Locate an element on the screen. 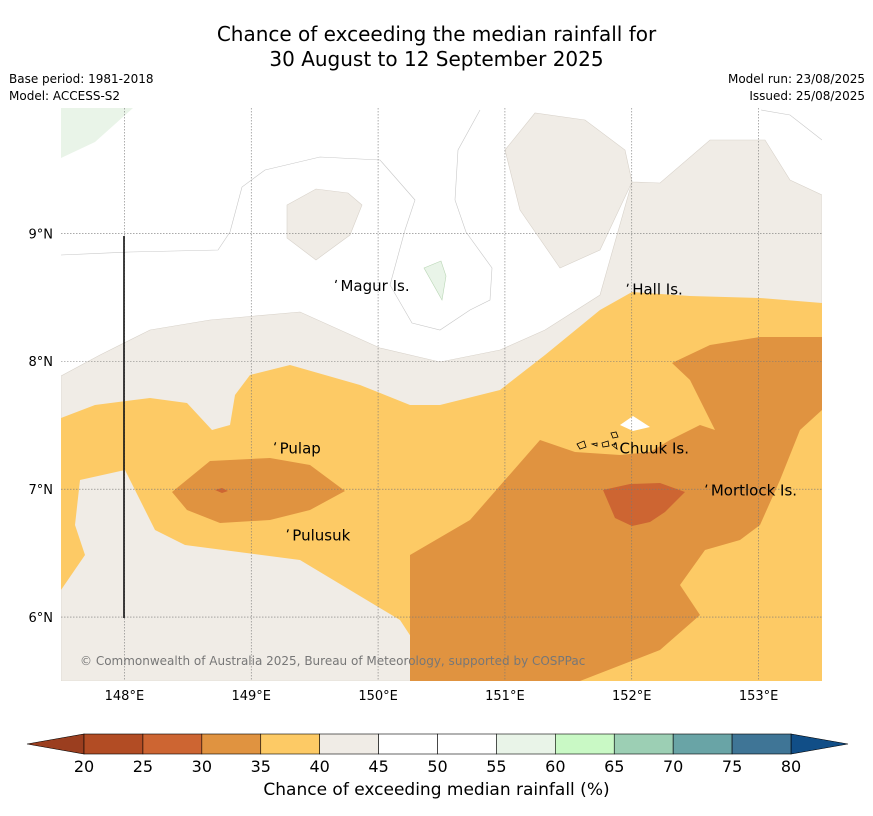 The height and width of the screenshot is (816, 873). lon-tick-label: 153°E is located at coordinates (759, 696).